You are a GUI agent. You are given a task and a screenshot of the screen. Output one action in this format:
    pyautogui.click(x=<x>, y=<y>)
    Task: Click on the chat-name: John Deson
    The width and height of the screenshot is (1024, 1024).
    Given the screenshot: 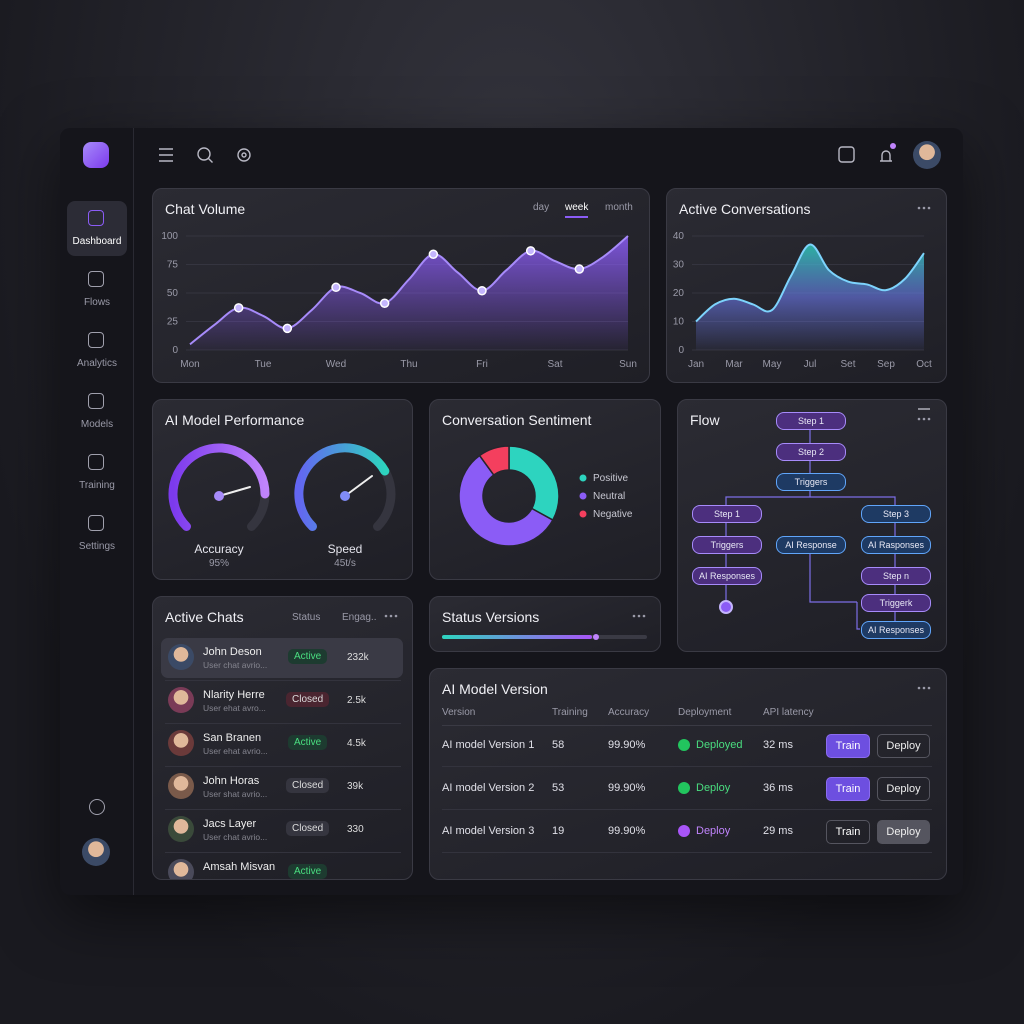 What is the action you would take?
    pyautogui.click(x=232, y=652)
    